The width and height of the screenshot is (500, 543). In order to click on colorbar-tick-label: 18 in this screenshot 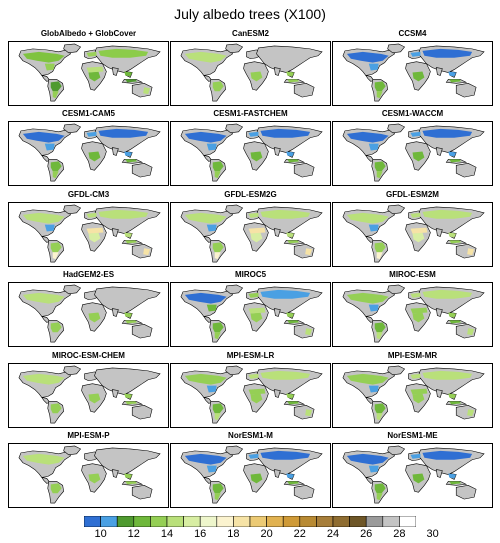, I will do `click(233, 534)`.